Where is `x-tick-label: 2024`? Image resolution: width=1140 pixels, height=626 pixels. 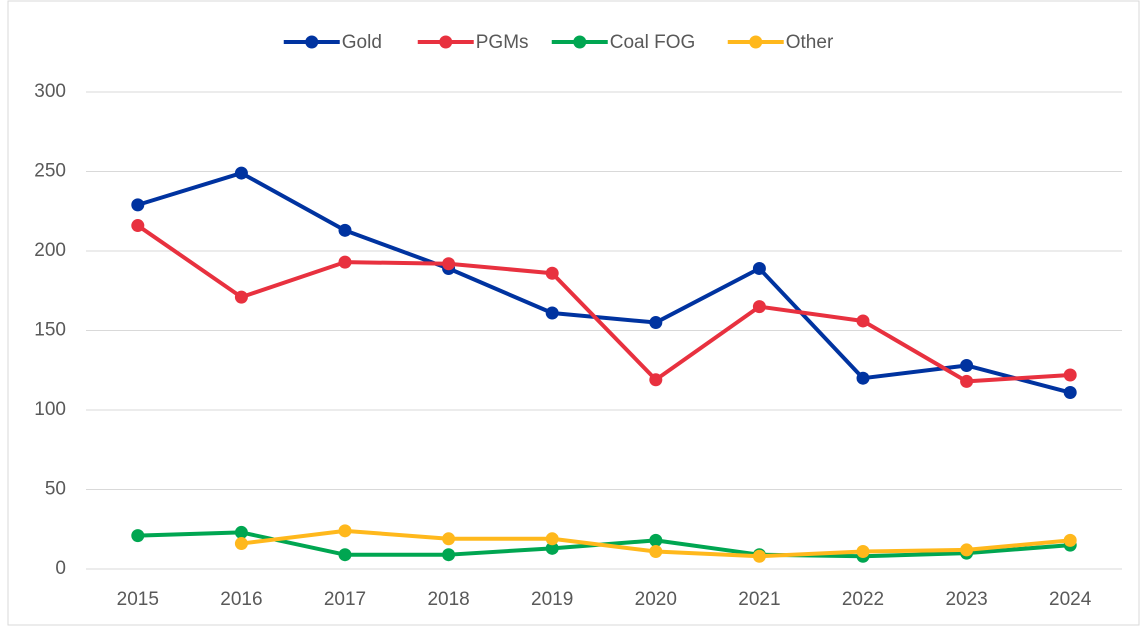 x-tick-label: 2024 is located at coordinates (1070, 599).